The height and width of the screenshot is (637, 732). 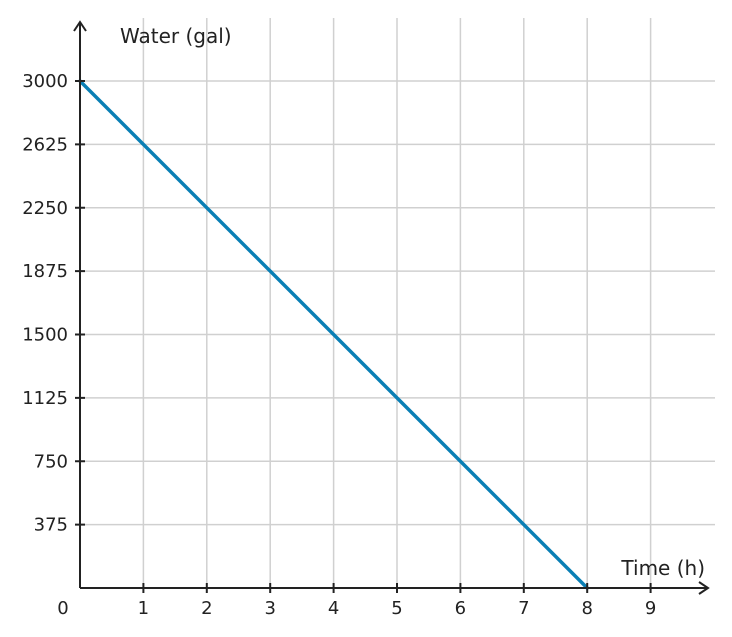 What do you see at coordinates (333, 608) in the screenshot?
I see `x-tick-label-4: 4` at bounding box center [333, 608].